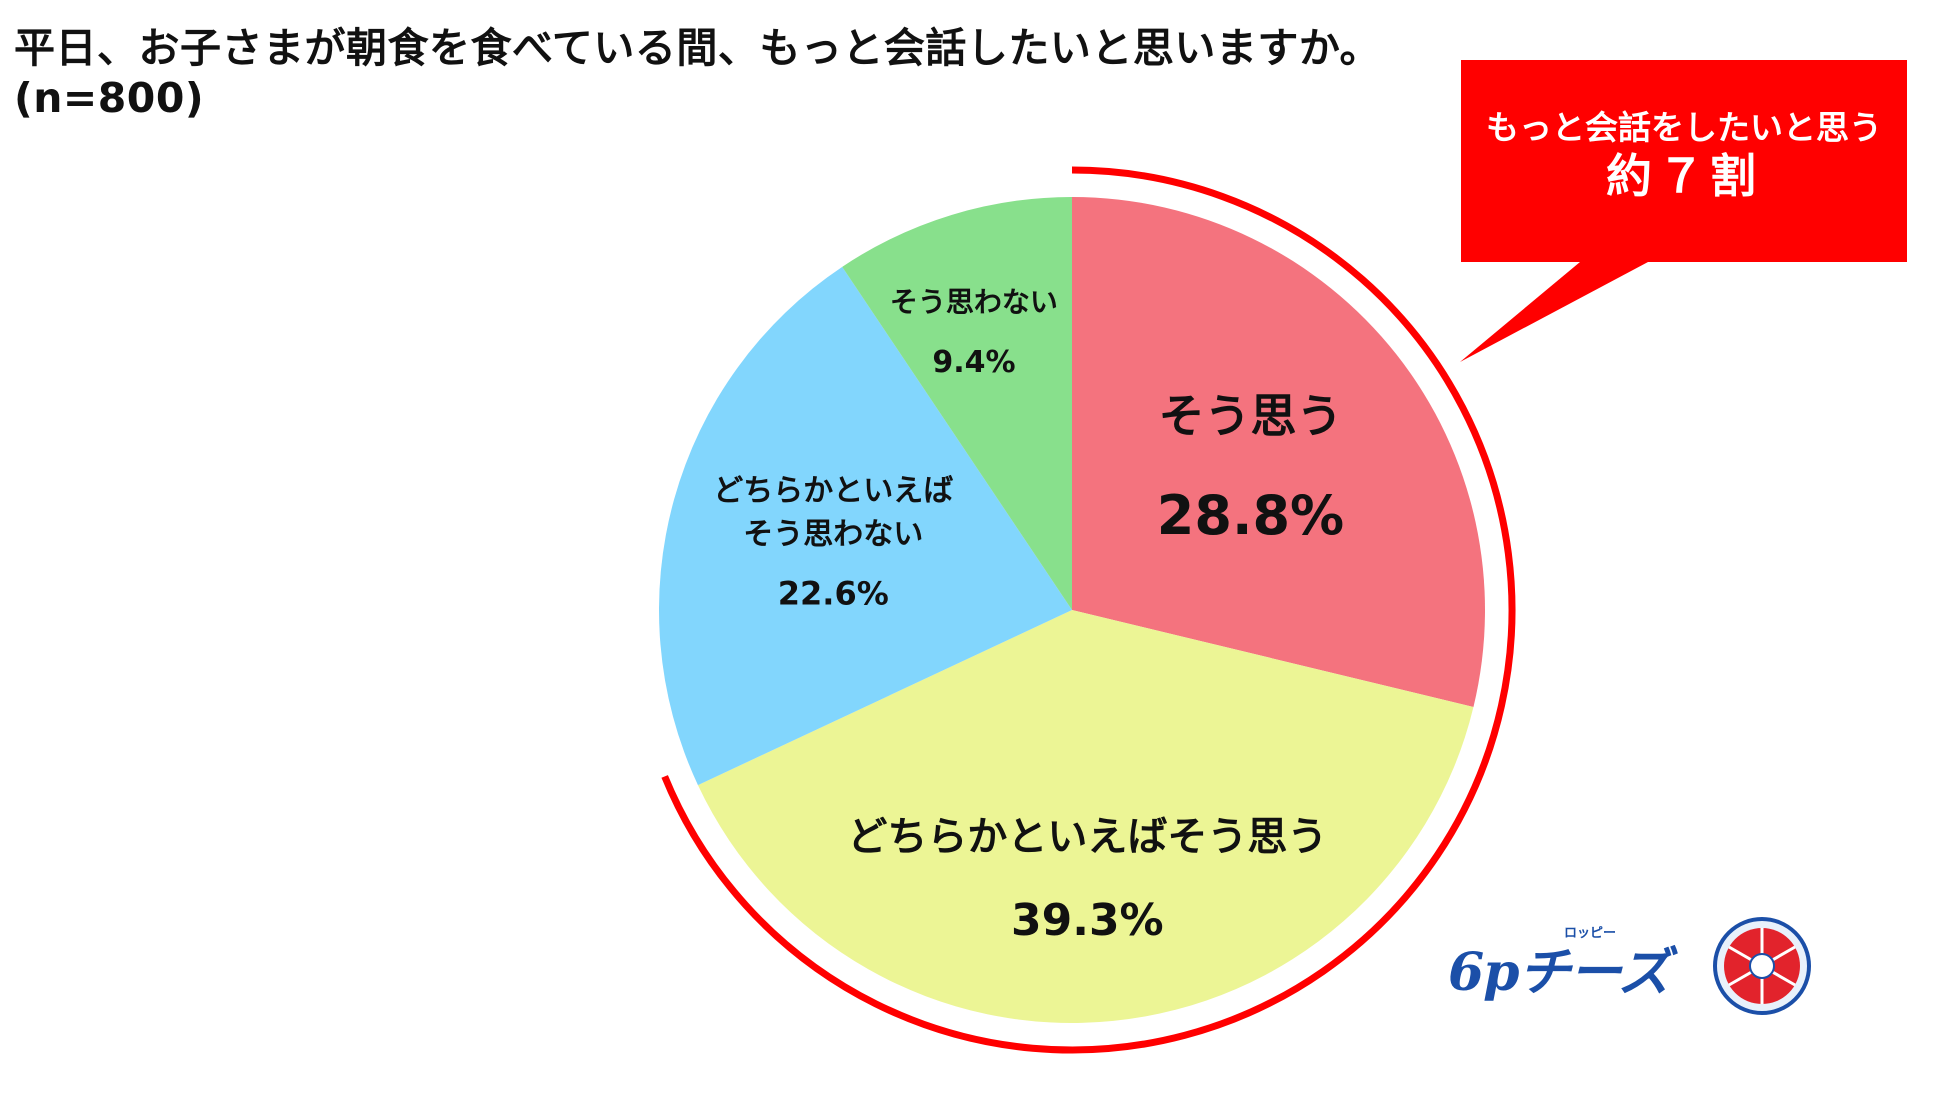 This screenshot has height=1097, width=1950. Describe the element at coordinates (1762, 966) in the screenshot. I see `cheese-emblem-icon` at that location.